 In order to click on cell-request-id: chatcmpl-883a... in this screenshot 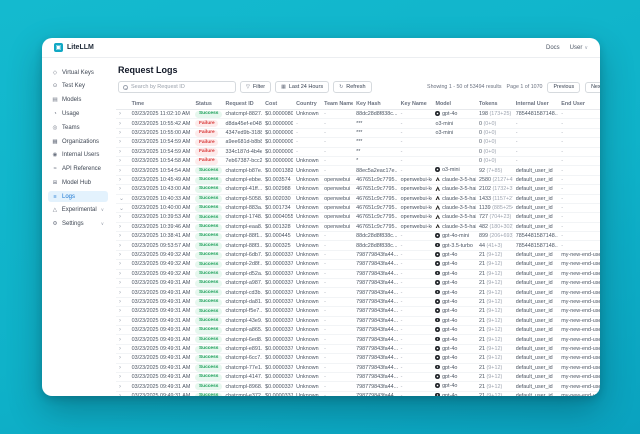, I will do `click(242, 208)`.